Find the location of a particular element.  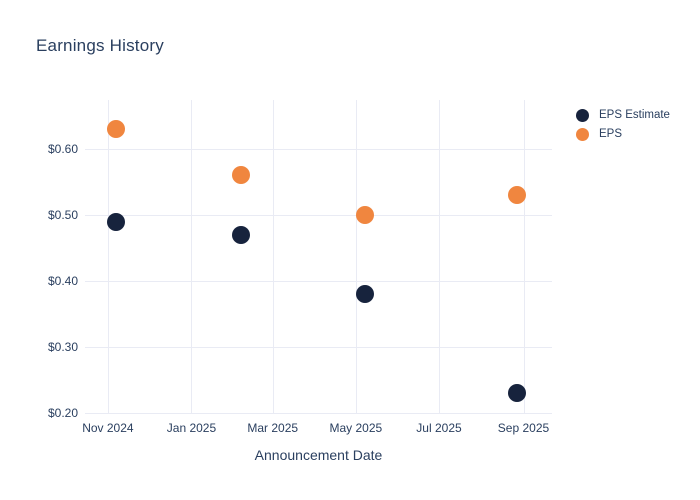

y-tick-label: $0.40 is located at coordinates (62, 280).